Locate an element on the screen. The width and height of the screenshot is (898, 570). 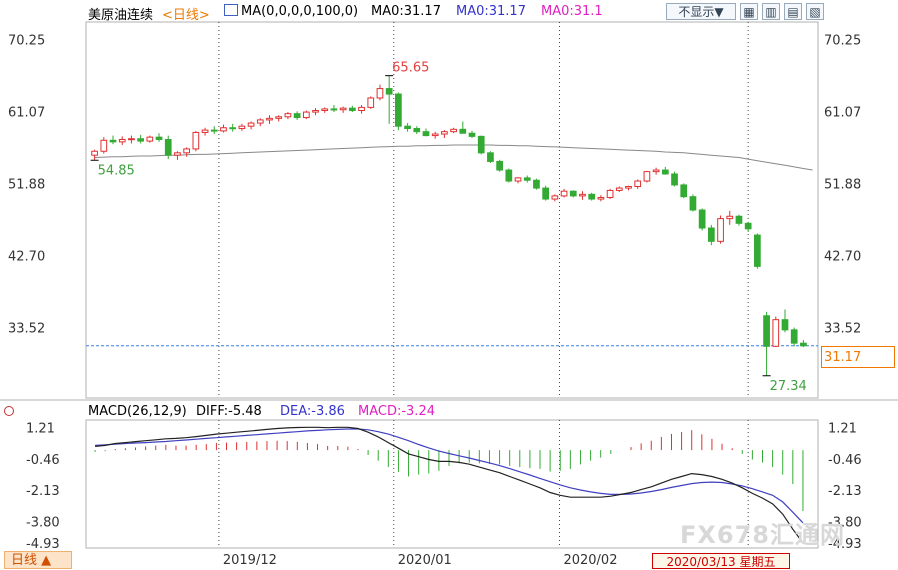
macd-title: MACD(26,12,9) is located at coordinates (137, 411).